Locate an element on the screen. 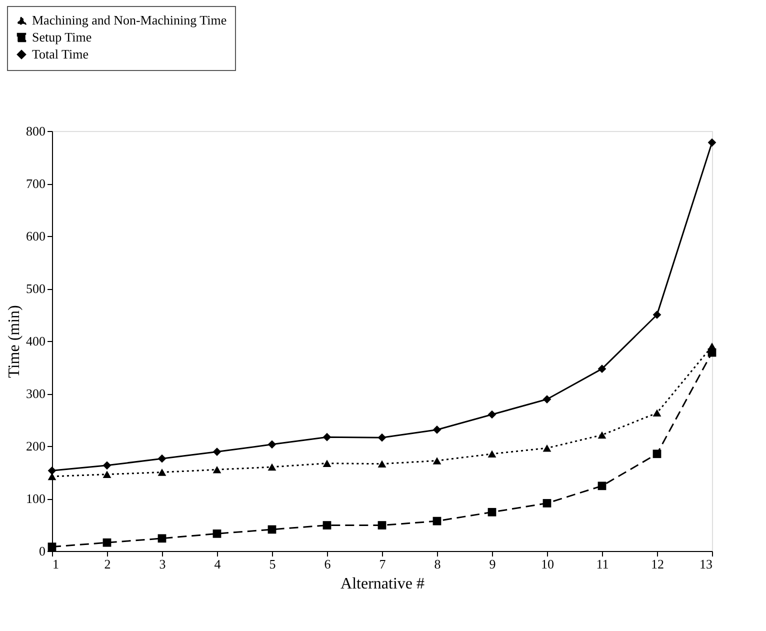 The width and height of the screenshot is (766, 631). y-axis-title: Time (min) is located at coordinates (14, 341).